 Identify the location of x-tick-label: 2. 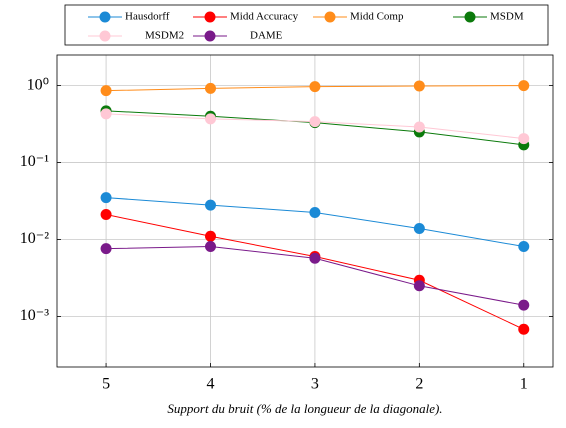
(419, 384).